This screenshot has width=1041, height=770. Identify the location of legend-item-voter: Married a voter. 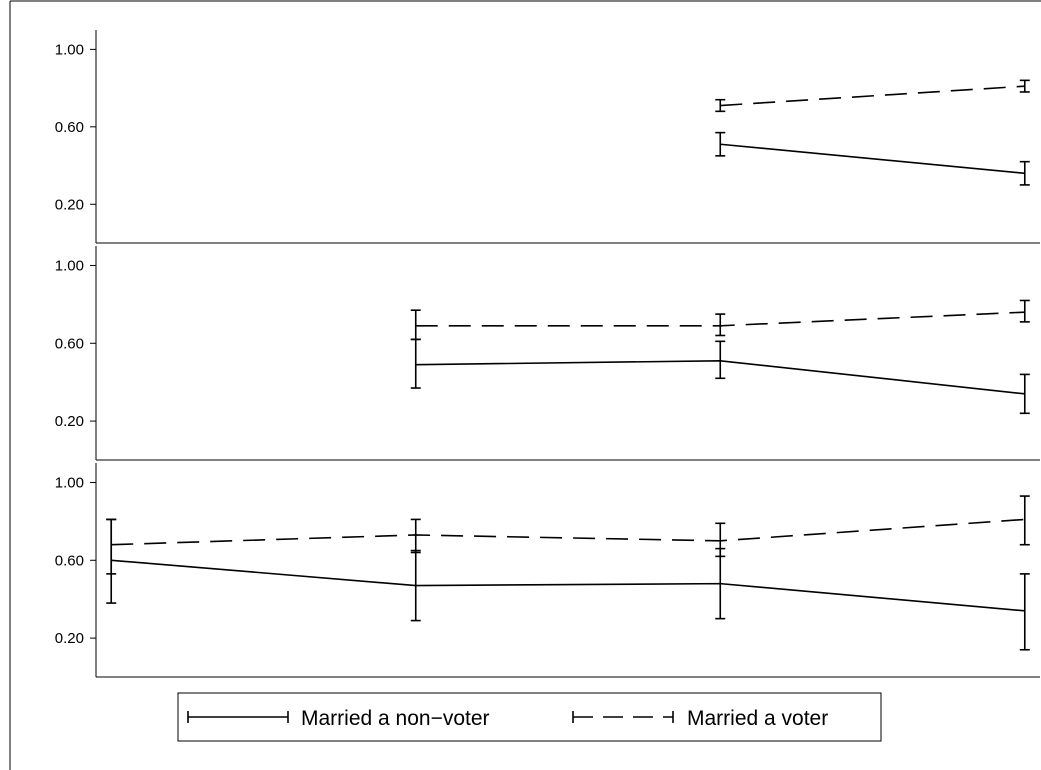
(700, 718).